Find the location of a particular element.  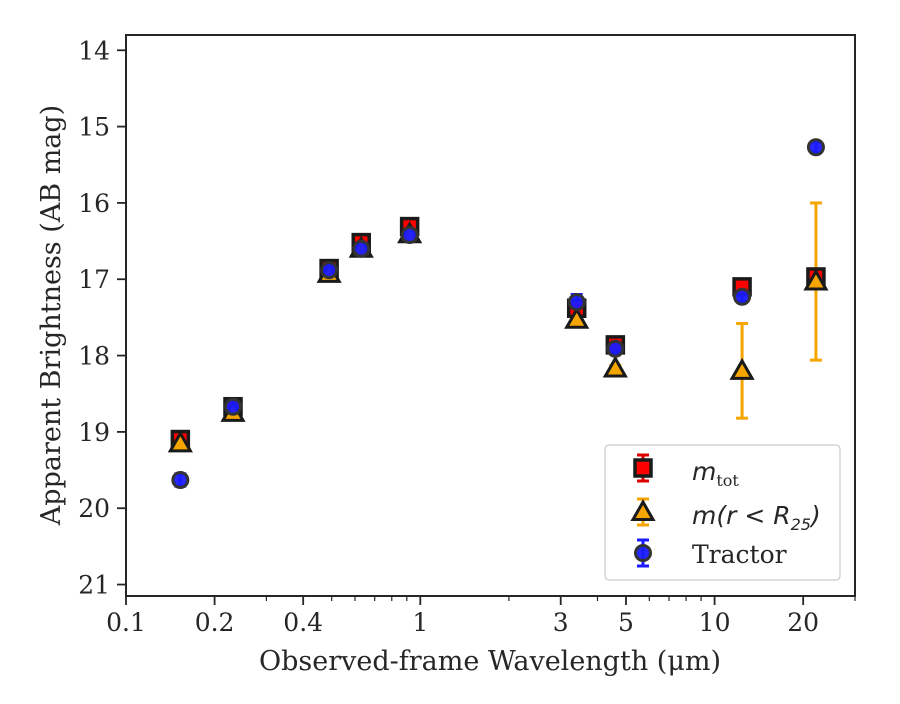

y-tick-label: 14 is located at coordinates (94, 50).